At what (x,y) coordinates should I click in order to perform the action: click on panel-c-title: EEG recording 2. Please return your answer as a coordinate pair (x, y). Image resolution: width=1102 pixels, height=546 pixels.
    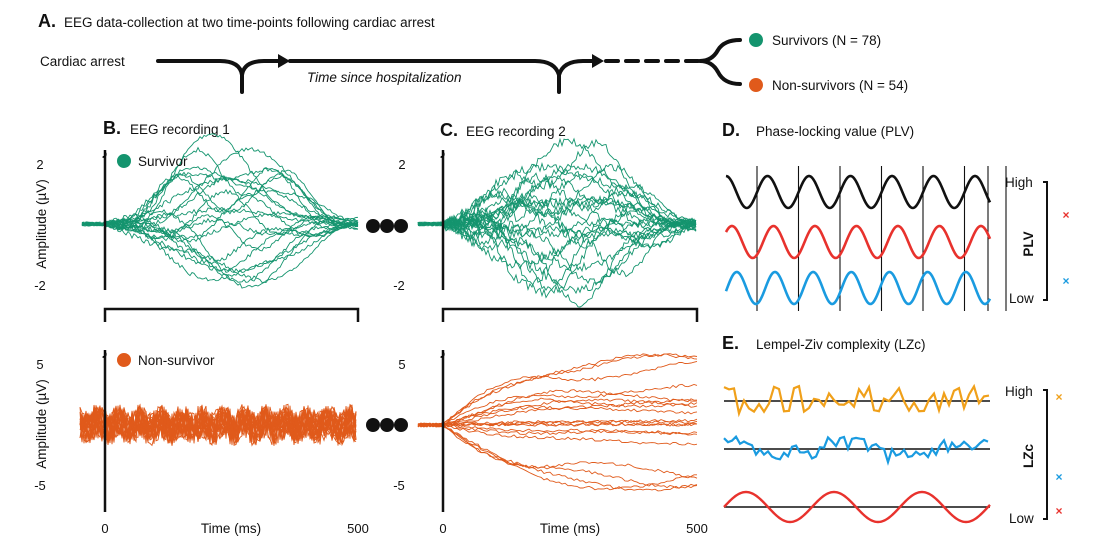
    Looking at the image, I should click on (516, 131).